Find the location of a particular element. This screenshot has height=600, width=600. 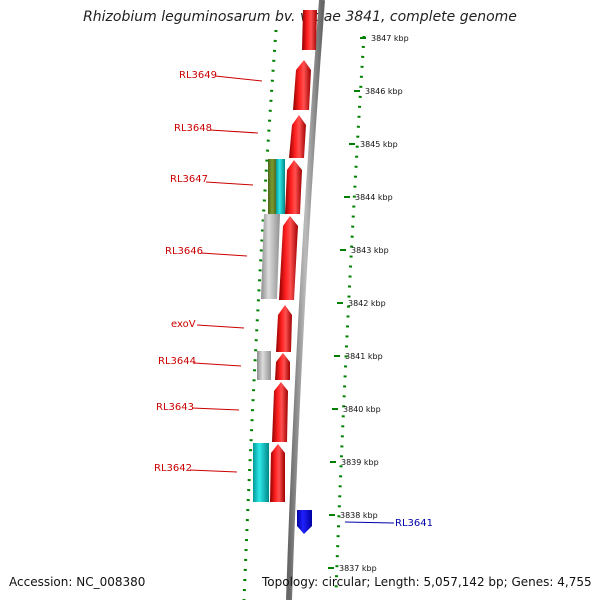

genome-backbone is located at coordinates (305, 300).